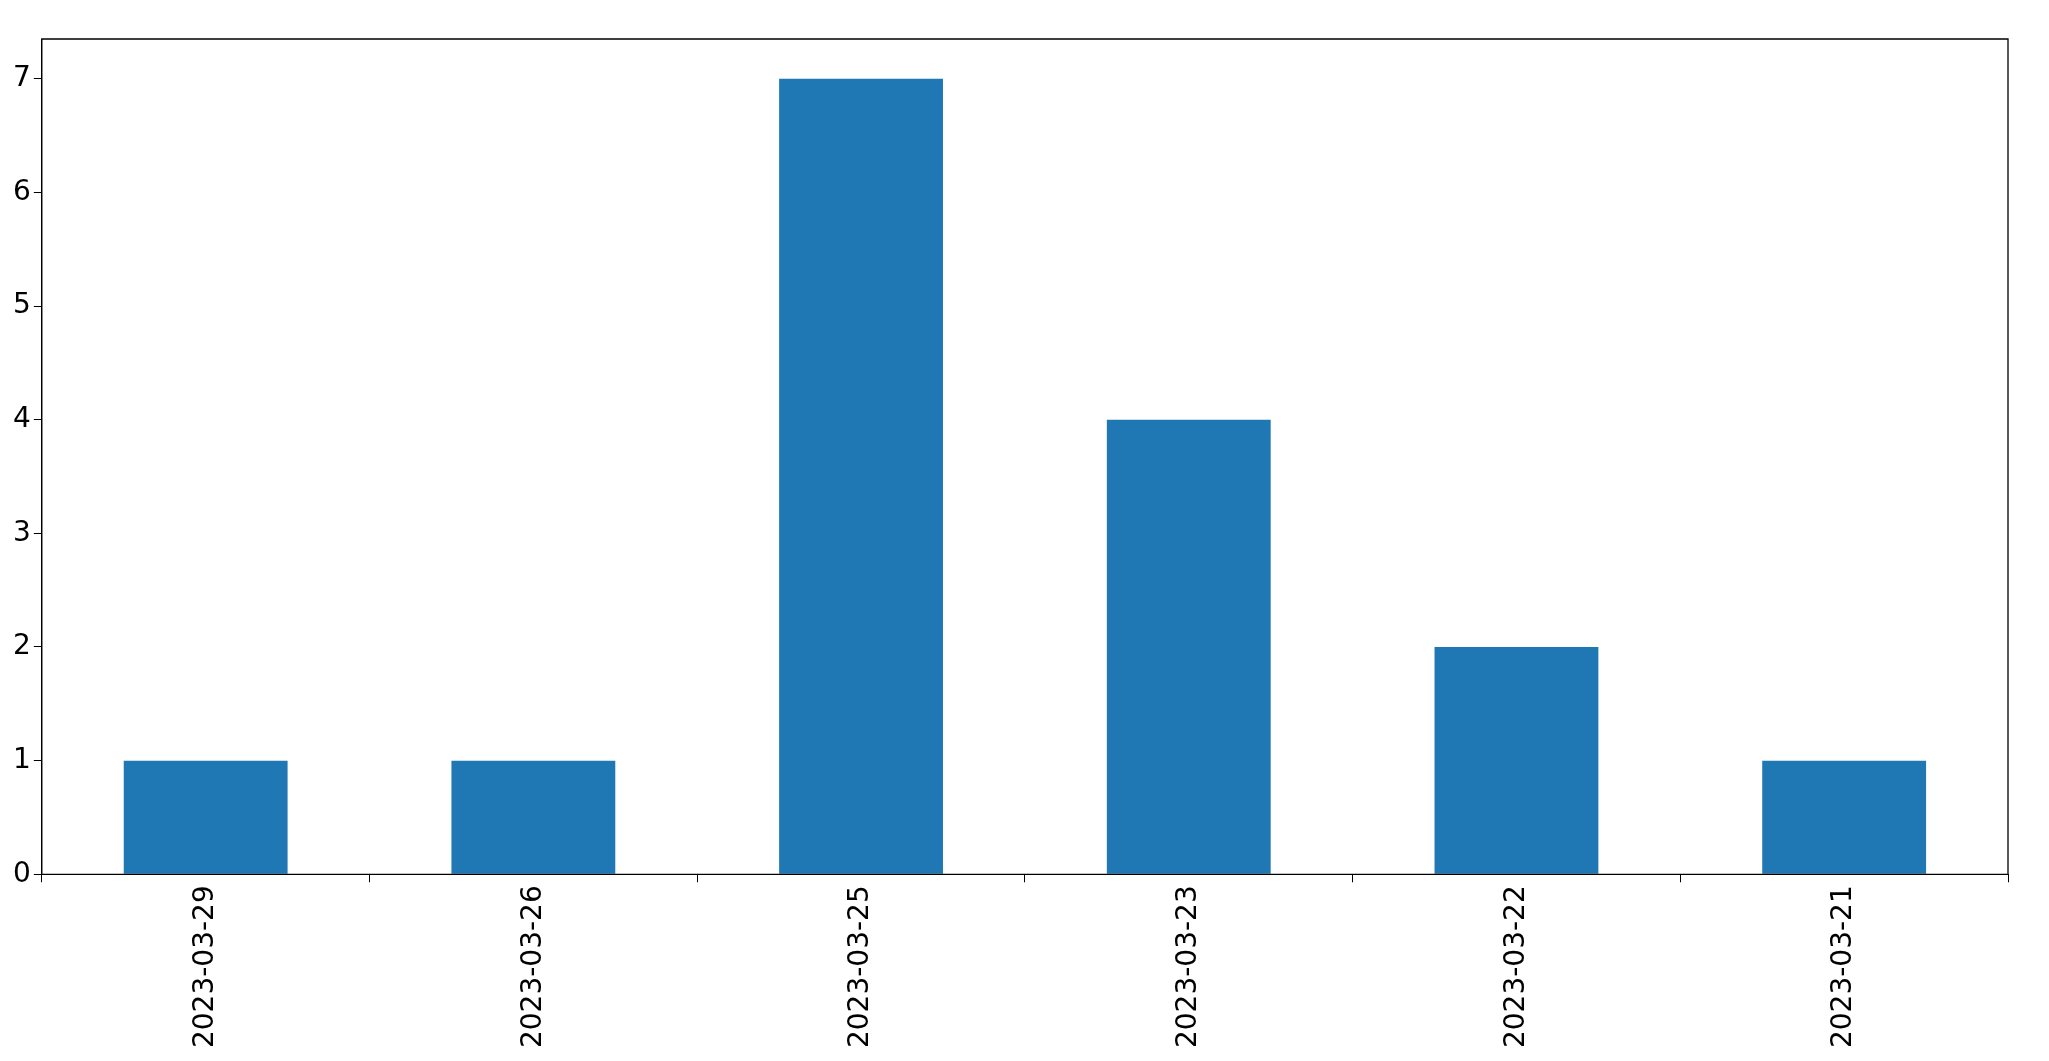 Image resolution: width=2049 pixels, height=1061 pixels. What do you see at coordinates (21, 77) in the screenshot?
I see `y-tick-label: 7` at bounding box center [21, 77].